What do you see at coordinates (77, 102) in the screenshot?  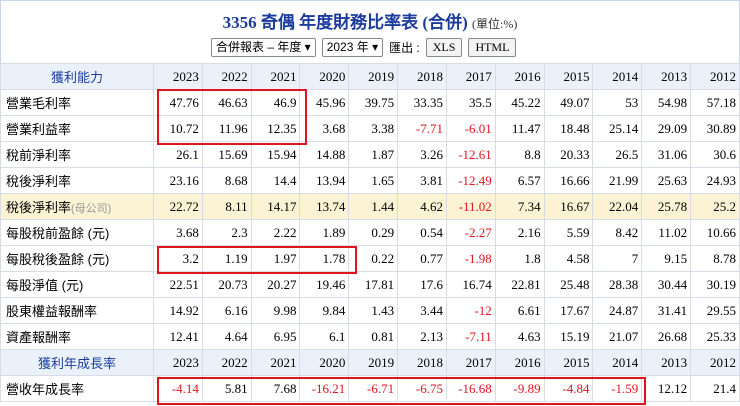 I see `row-label: 營業毛利率` at bounding box center [77, 102].